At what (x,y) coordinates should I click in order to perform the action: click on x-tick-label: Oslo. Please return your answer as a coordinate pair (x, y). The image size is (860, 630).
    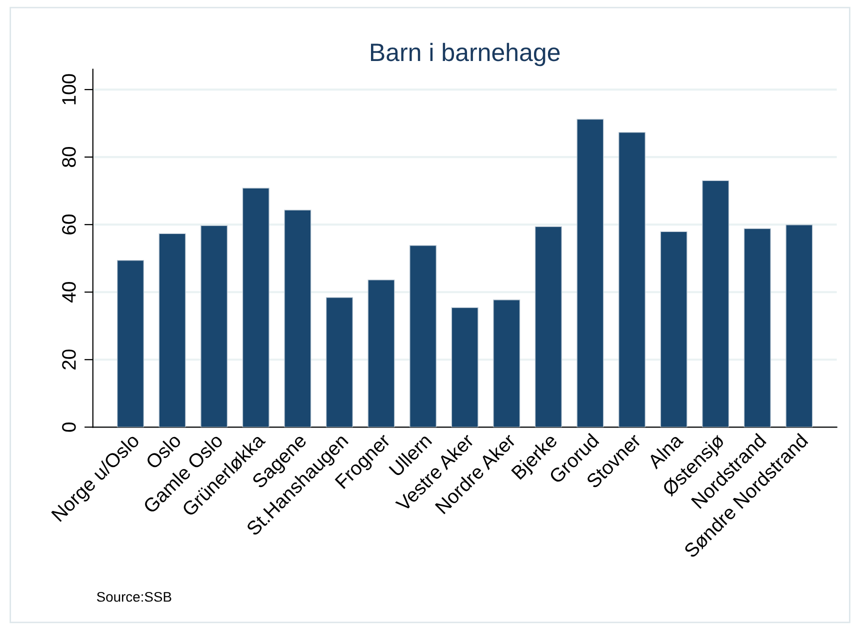
    Looking at the image, I should click on (163, 451).